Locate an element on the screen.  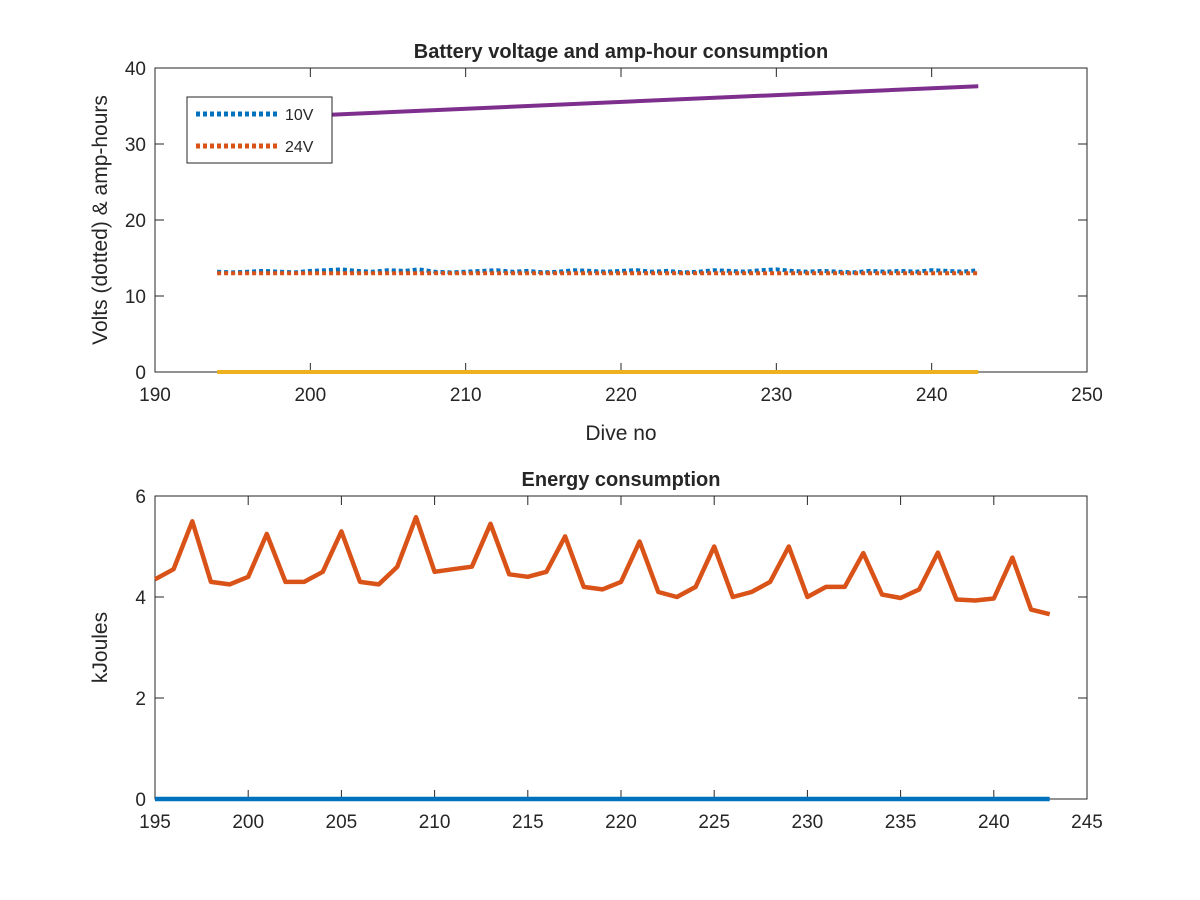
legend: 10V 24V is located at coordinates (259, 130).